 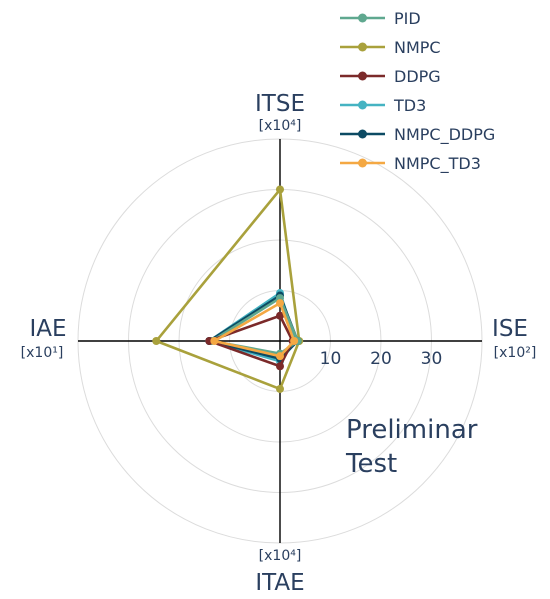 What do you see at coordinates (390, 47) in the screenshot?
I see `legend-item-nmpc: NMPC` at bounding box center [390, 47].